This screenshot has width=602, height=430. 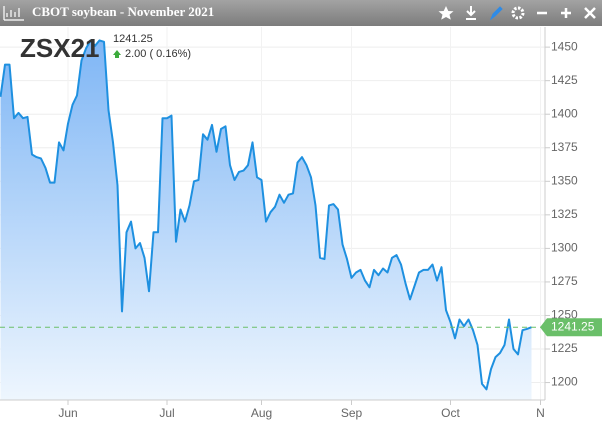 What do you see at coordinates (564, 281) in the screenshot?
I see `y-tick-label: 1275` at bounding box center [564, 281].